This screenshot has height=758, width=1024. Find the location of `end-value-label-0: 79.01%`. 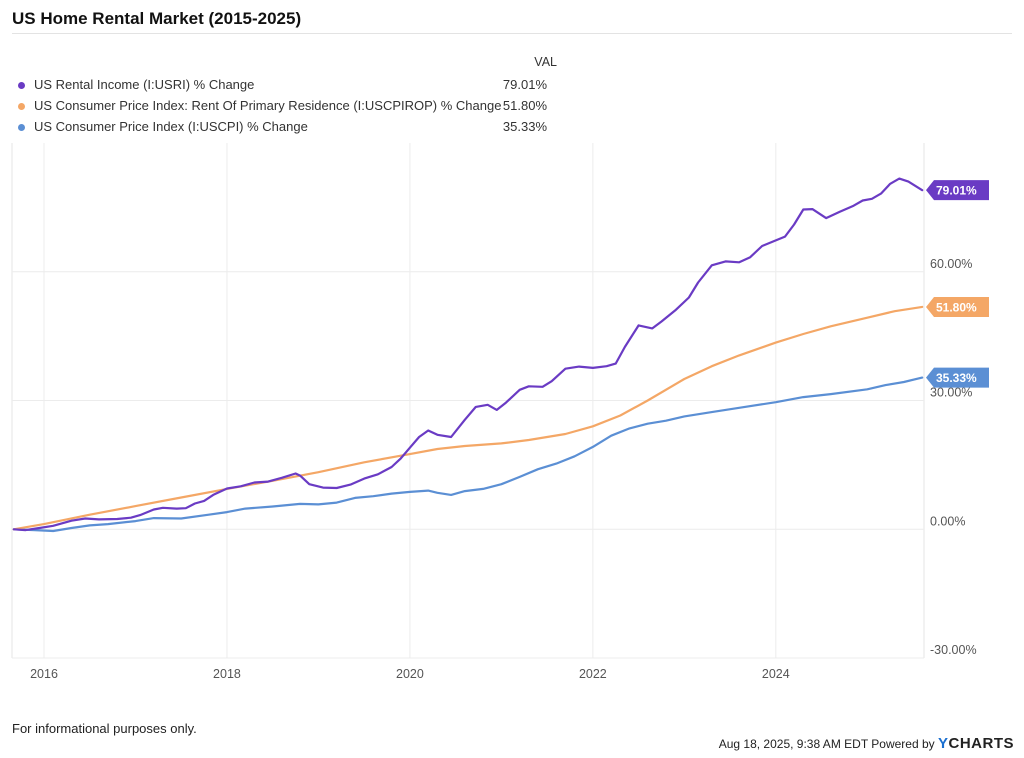

end-value-label-0: 79.01% is located at coordinates (956, 191).